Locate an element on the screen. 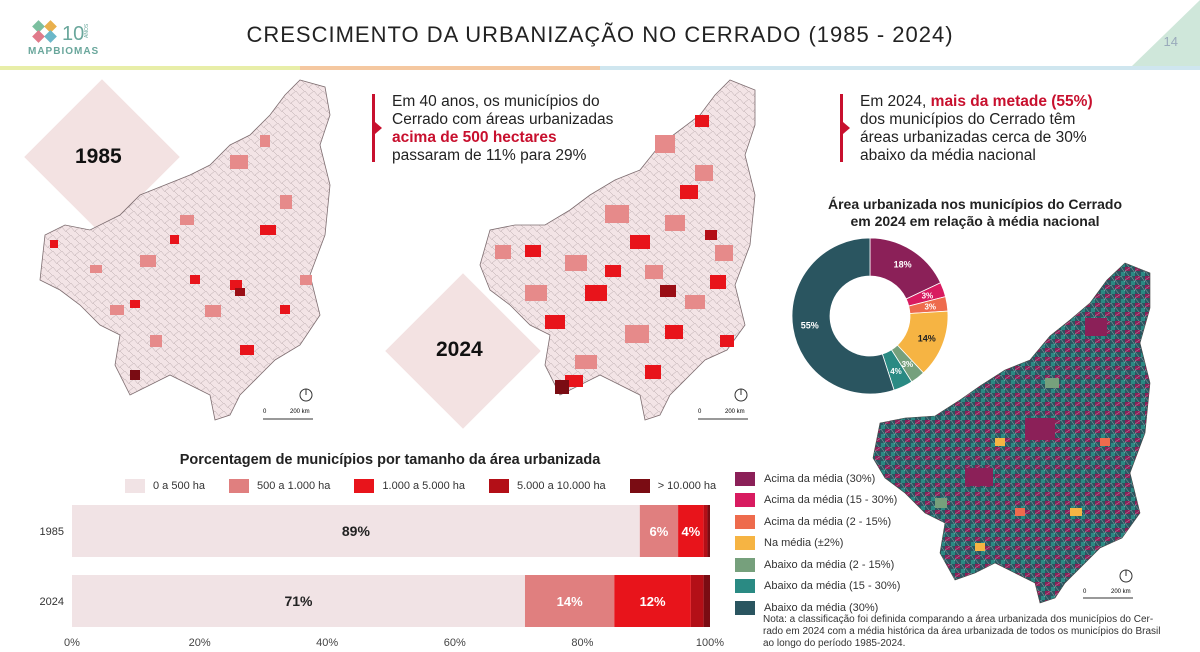  legend-media-item: Na média (±2%) is located at coordinates (817, 544).